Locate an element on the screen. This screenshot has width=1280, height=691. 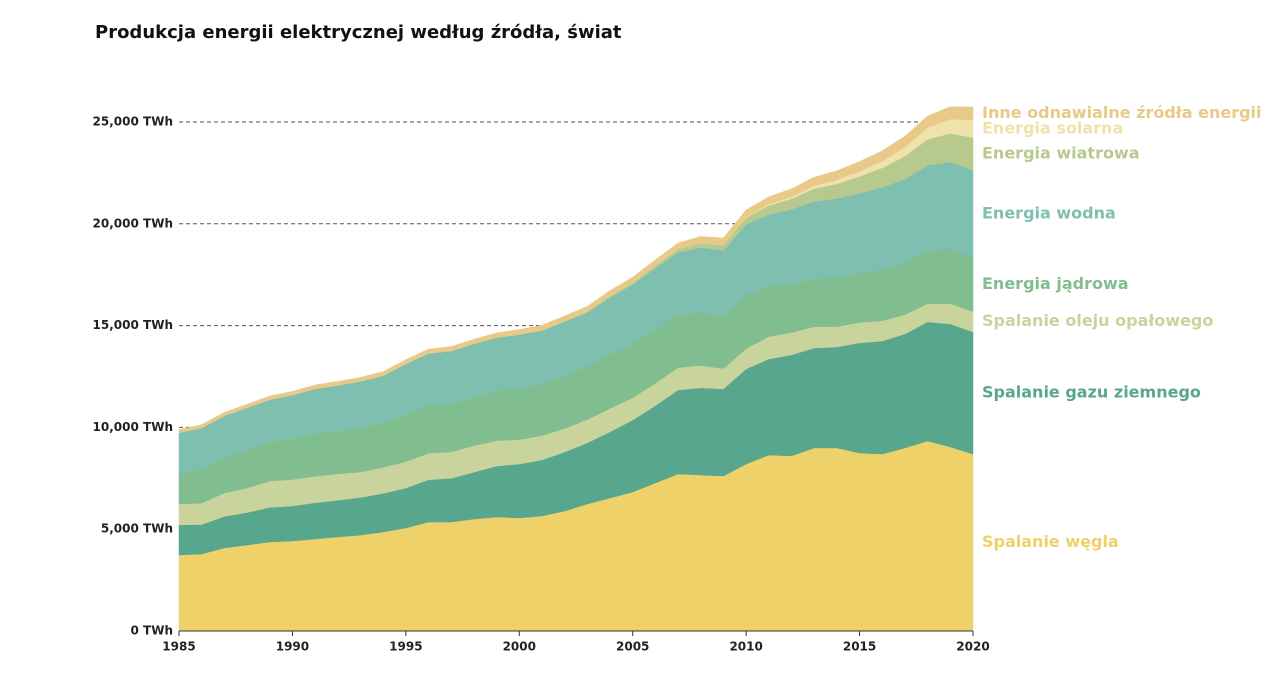
y-tick-label: 20,000 TWh is located at coordinates (133, 223).